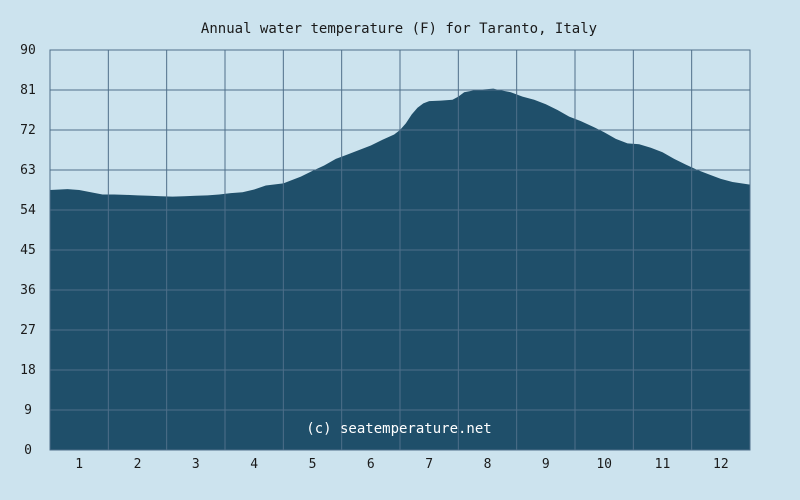 The height and width of the screenshot is (500, 800). What do you see at coordinates (28, 170) in the screenshot?
I see `y-tick-label: 63` at bounding box center [28, 170].